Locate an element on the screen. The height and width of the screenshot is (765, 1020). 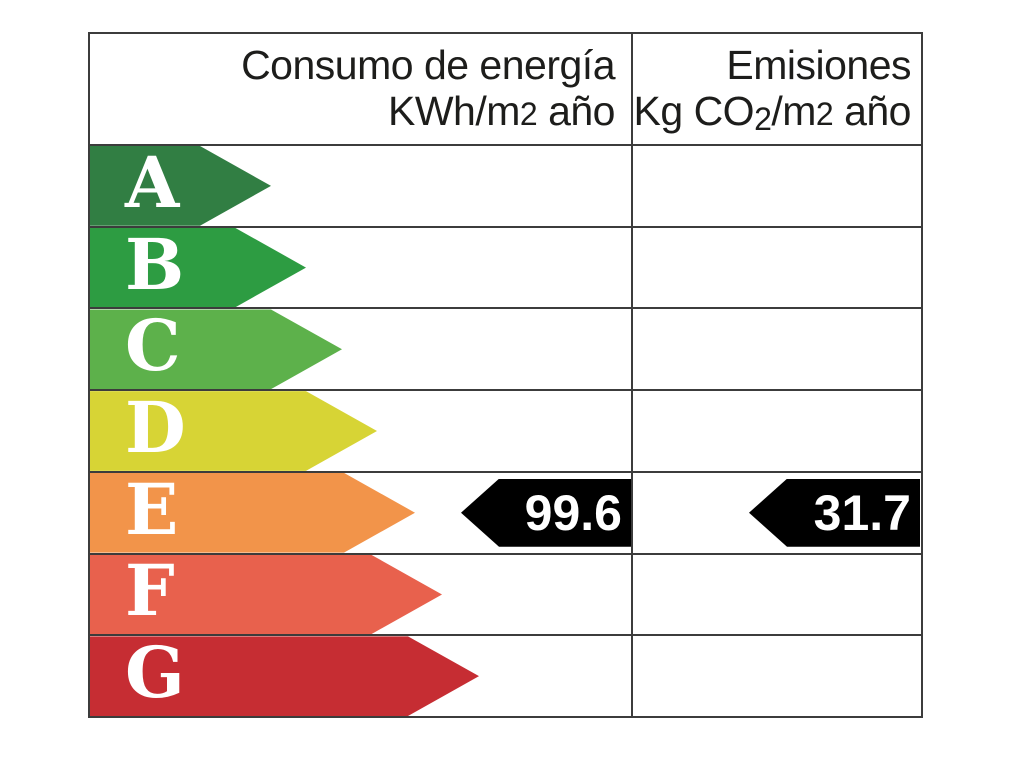
consumption-value-arrow: 99.6 is located at coordinates (546, 512).